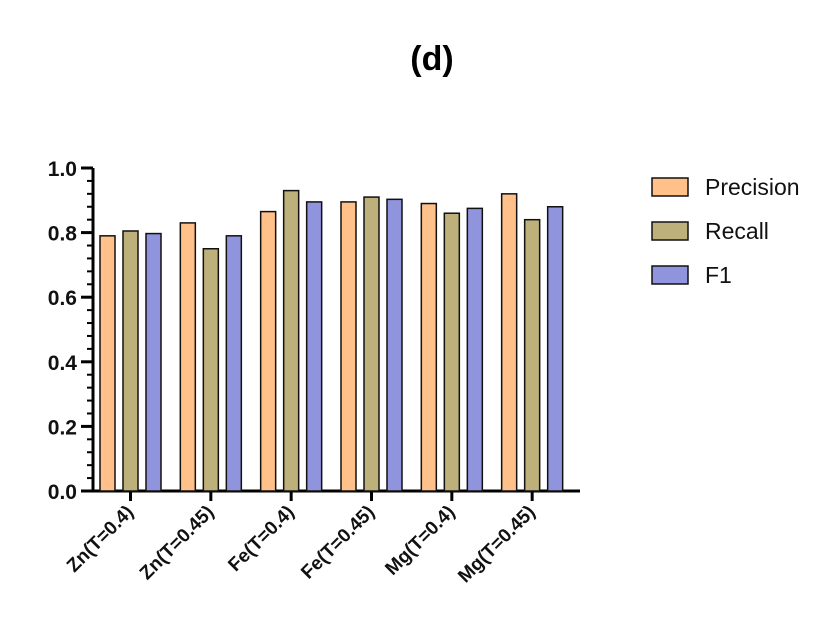 The width and height of the screenshot is (834, 639). Describe the element at coordinates (62, 169) in the screenshot. I see `y-tick-label: 1.0` at that location.